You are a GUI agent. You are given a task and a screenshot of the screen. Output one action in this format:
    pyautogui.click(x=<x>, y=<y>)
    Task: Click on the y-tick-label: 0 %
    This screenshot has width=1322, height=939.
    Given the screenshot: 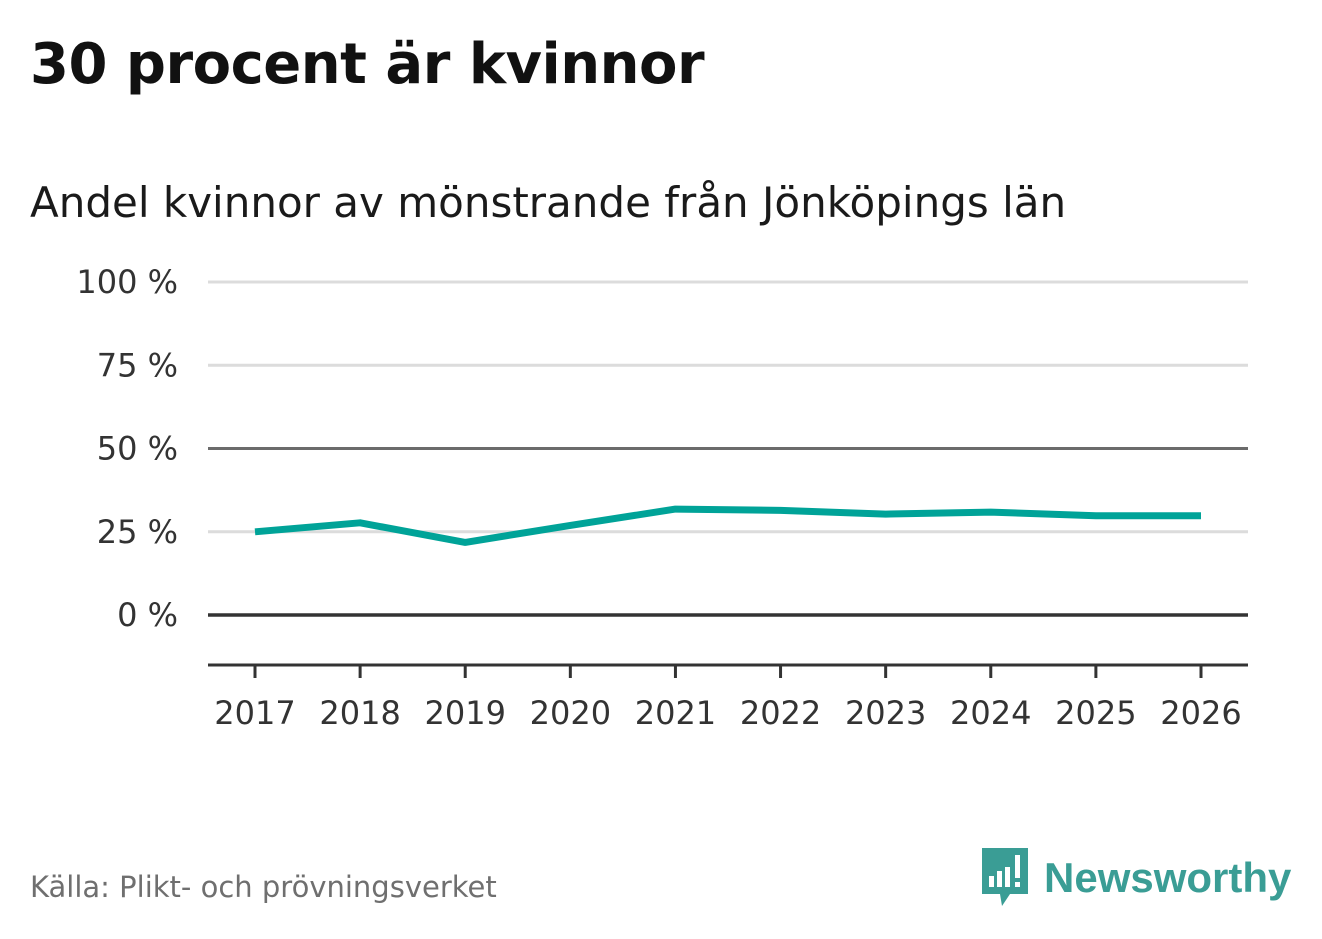 What is the action you would take?
    pyautogui.click(x=147, y=615)
    